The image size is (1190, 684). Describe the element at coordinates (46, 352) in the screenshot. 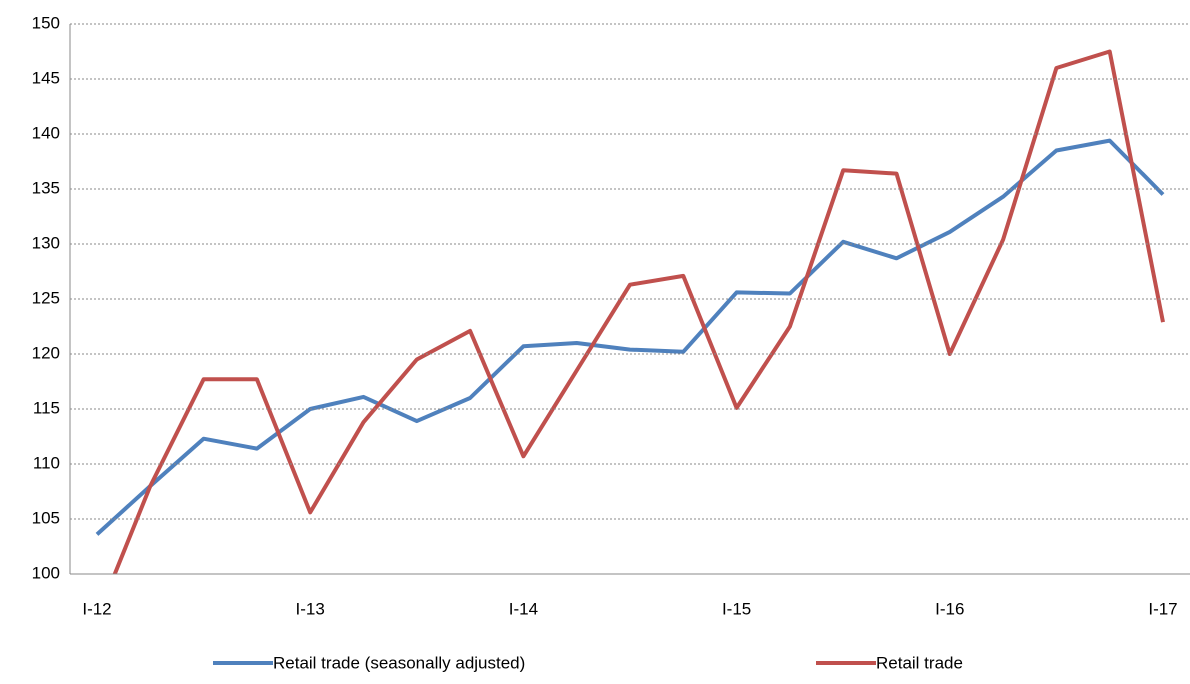

I see `y-tick-label: 120` at that location.